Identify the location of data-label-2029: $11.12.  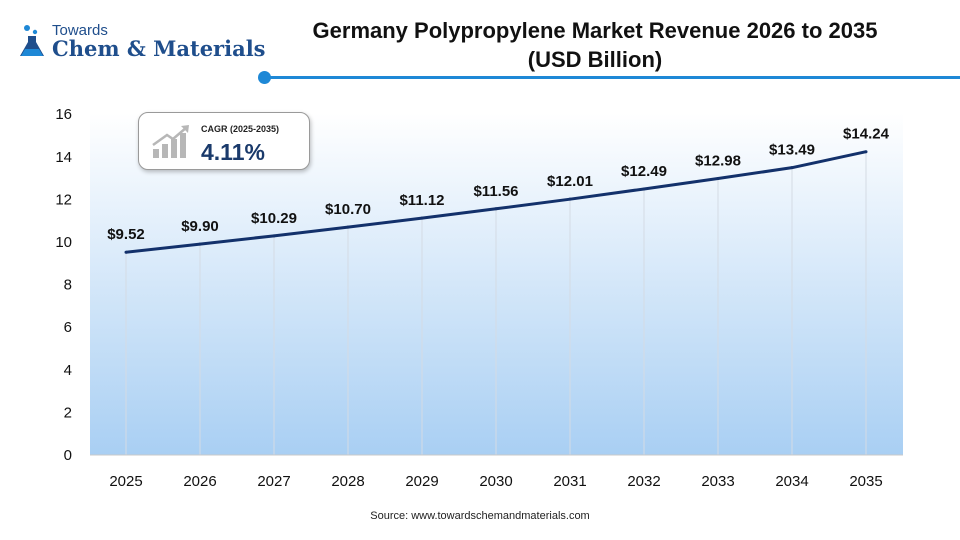
(421, 200).